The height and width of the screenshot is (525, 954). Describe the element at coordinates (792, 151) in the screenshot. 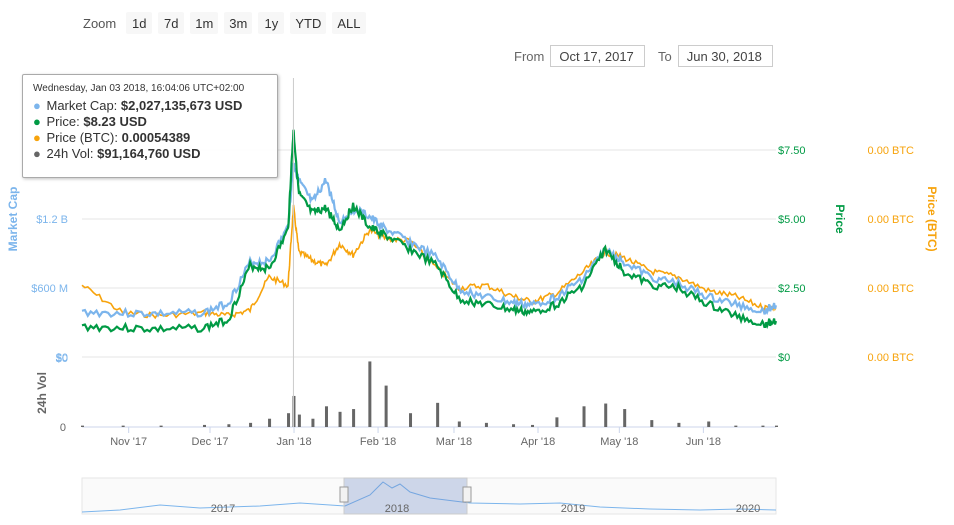

I see `price-tick-label: $7.50` at that location.